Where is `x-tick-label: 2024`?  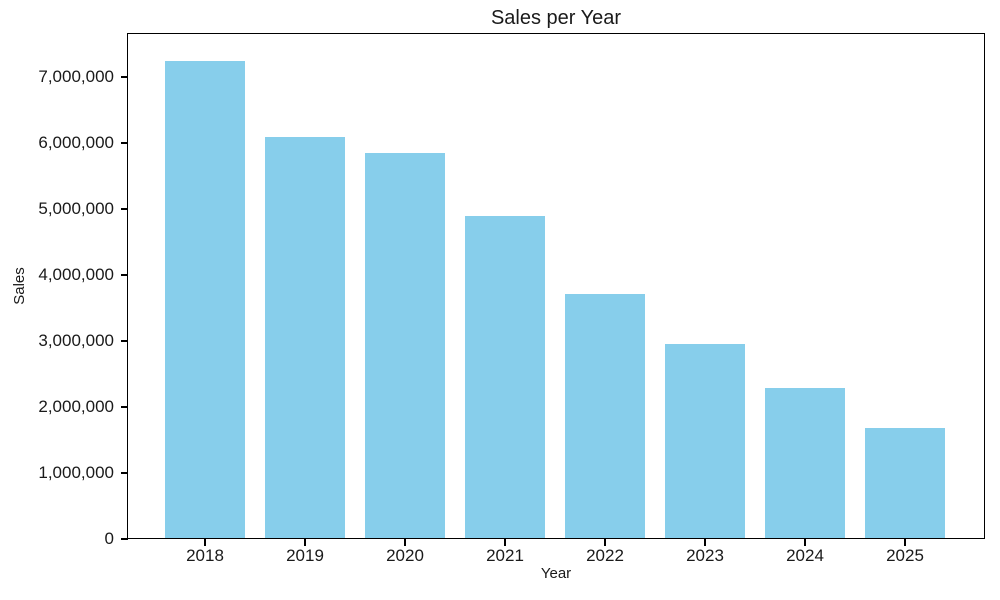 x-tick-label: 2024 is located at coordinates (805, 555).